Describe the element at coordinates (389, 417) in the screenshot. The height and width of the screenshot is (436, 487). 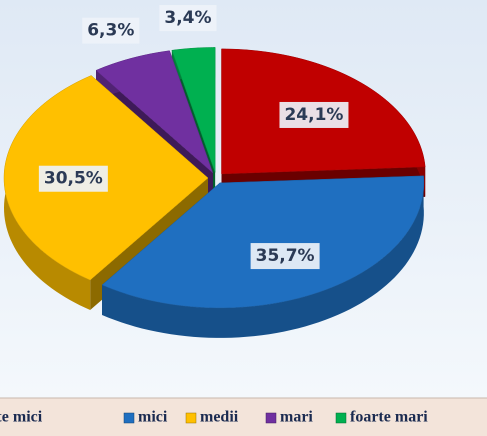
I see `legend-label: foarte mari` at that location.